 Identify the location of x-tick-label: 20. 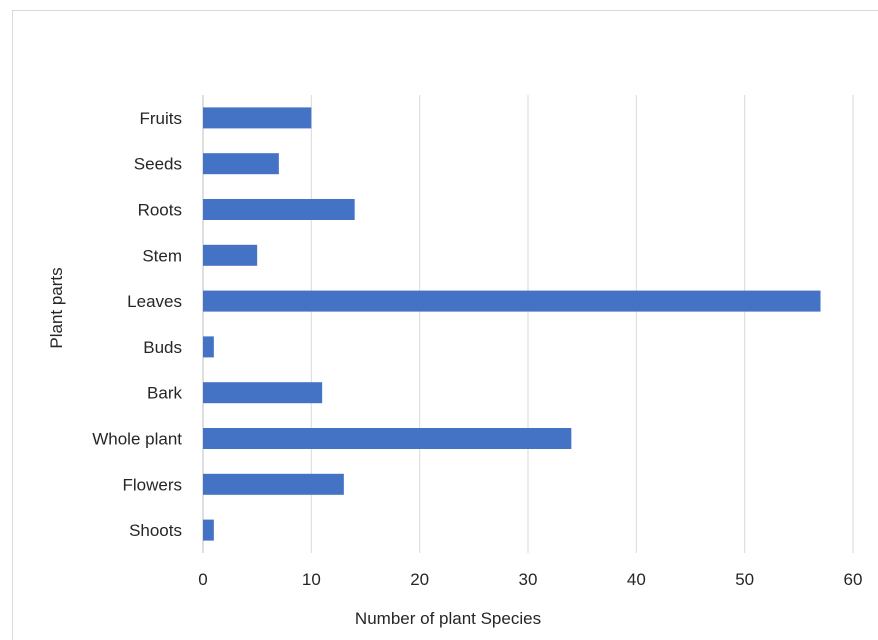
(419, 579).